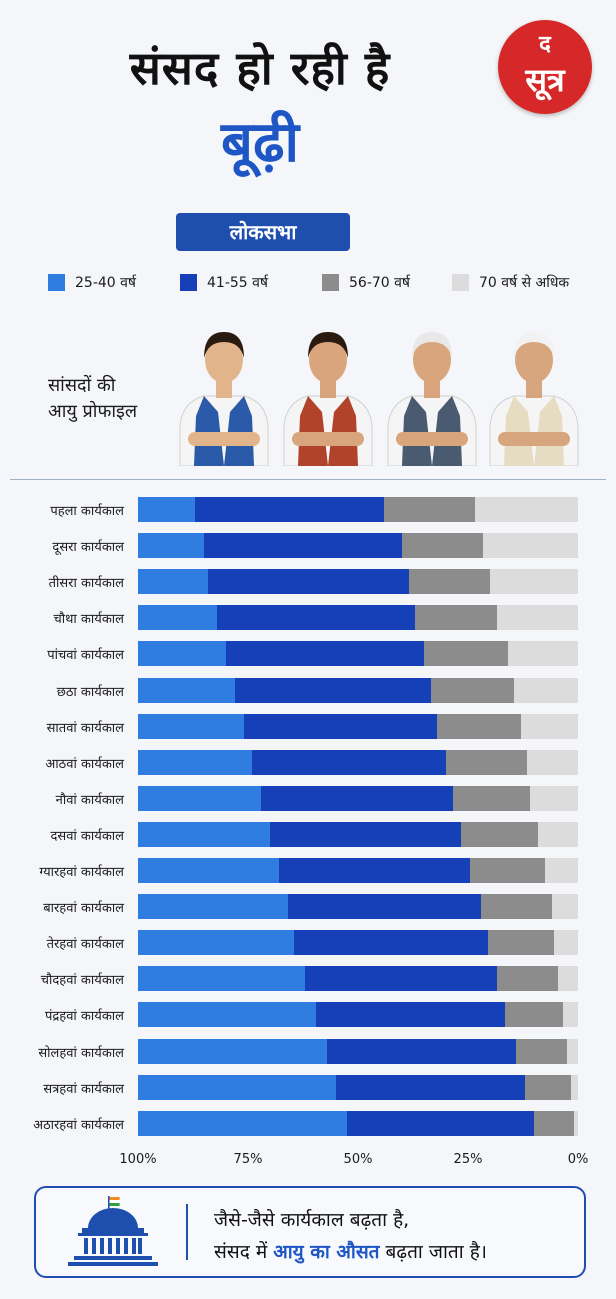 The image size is (616, 1299). What do you see at coordinates (84, 1017) in the screenshot?
I see `row-label: पंद्रहवां कार्यकाल` at bounding box center [84, 1017].